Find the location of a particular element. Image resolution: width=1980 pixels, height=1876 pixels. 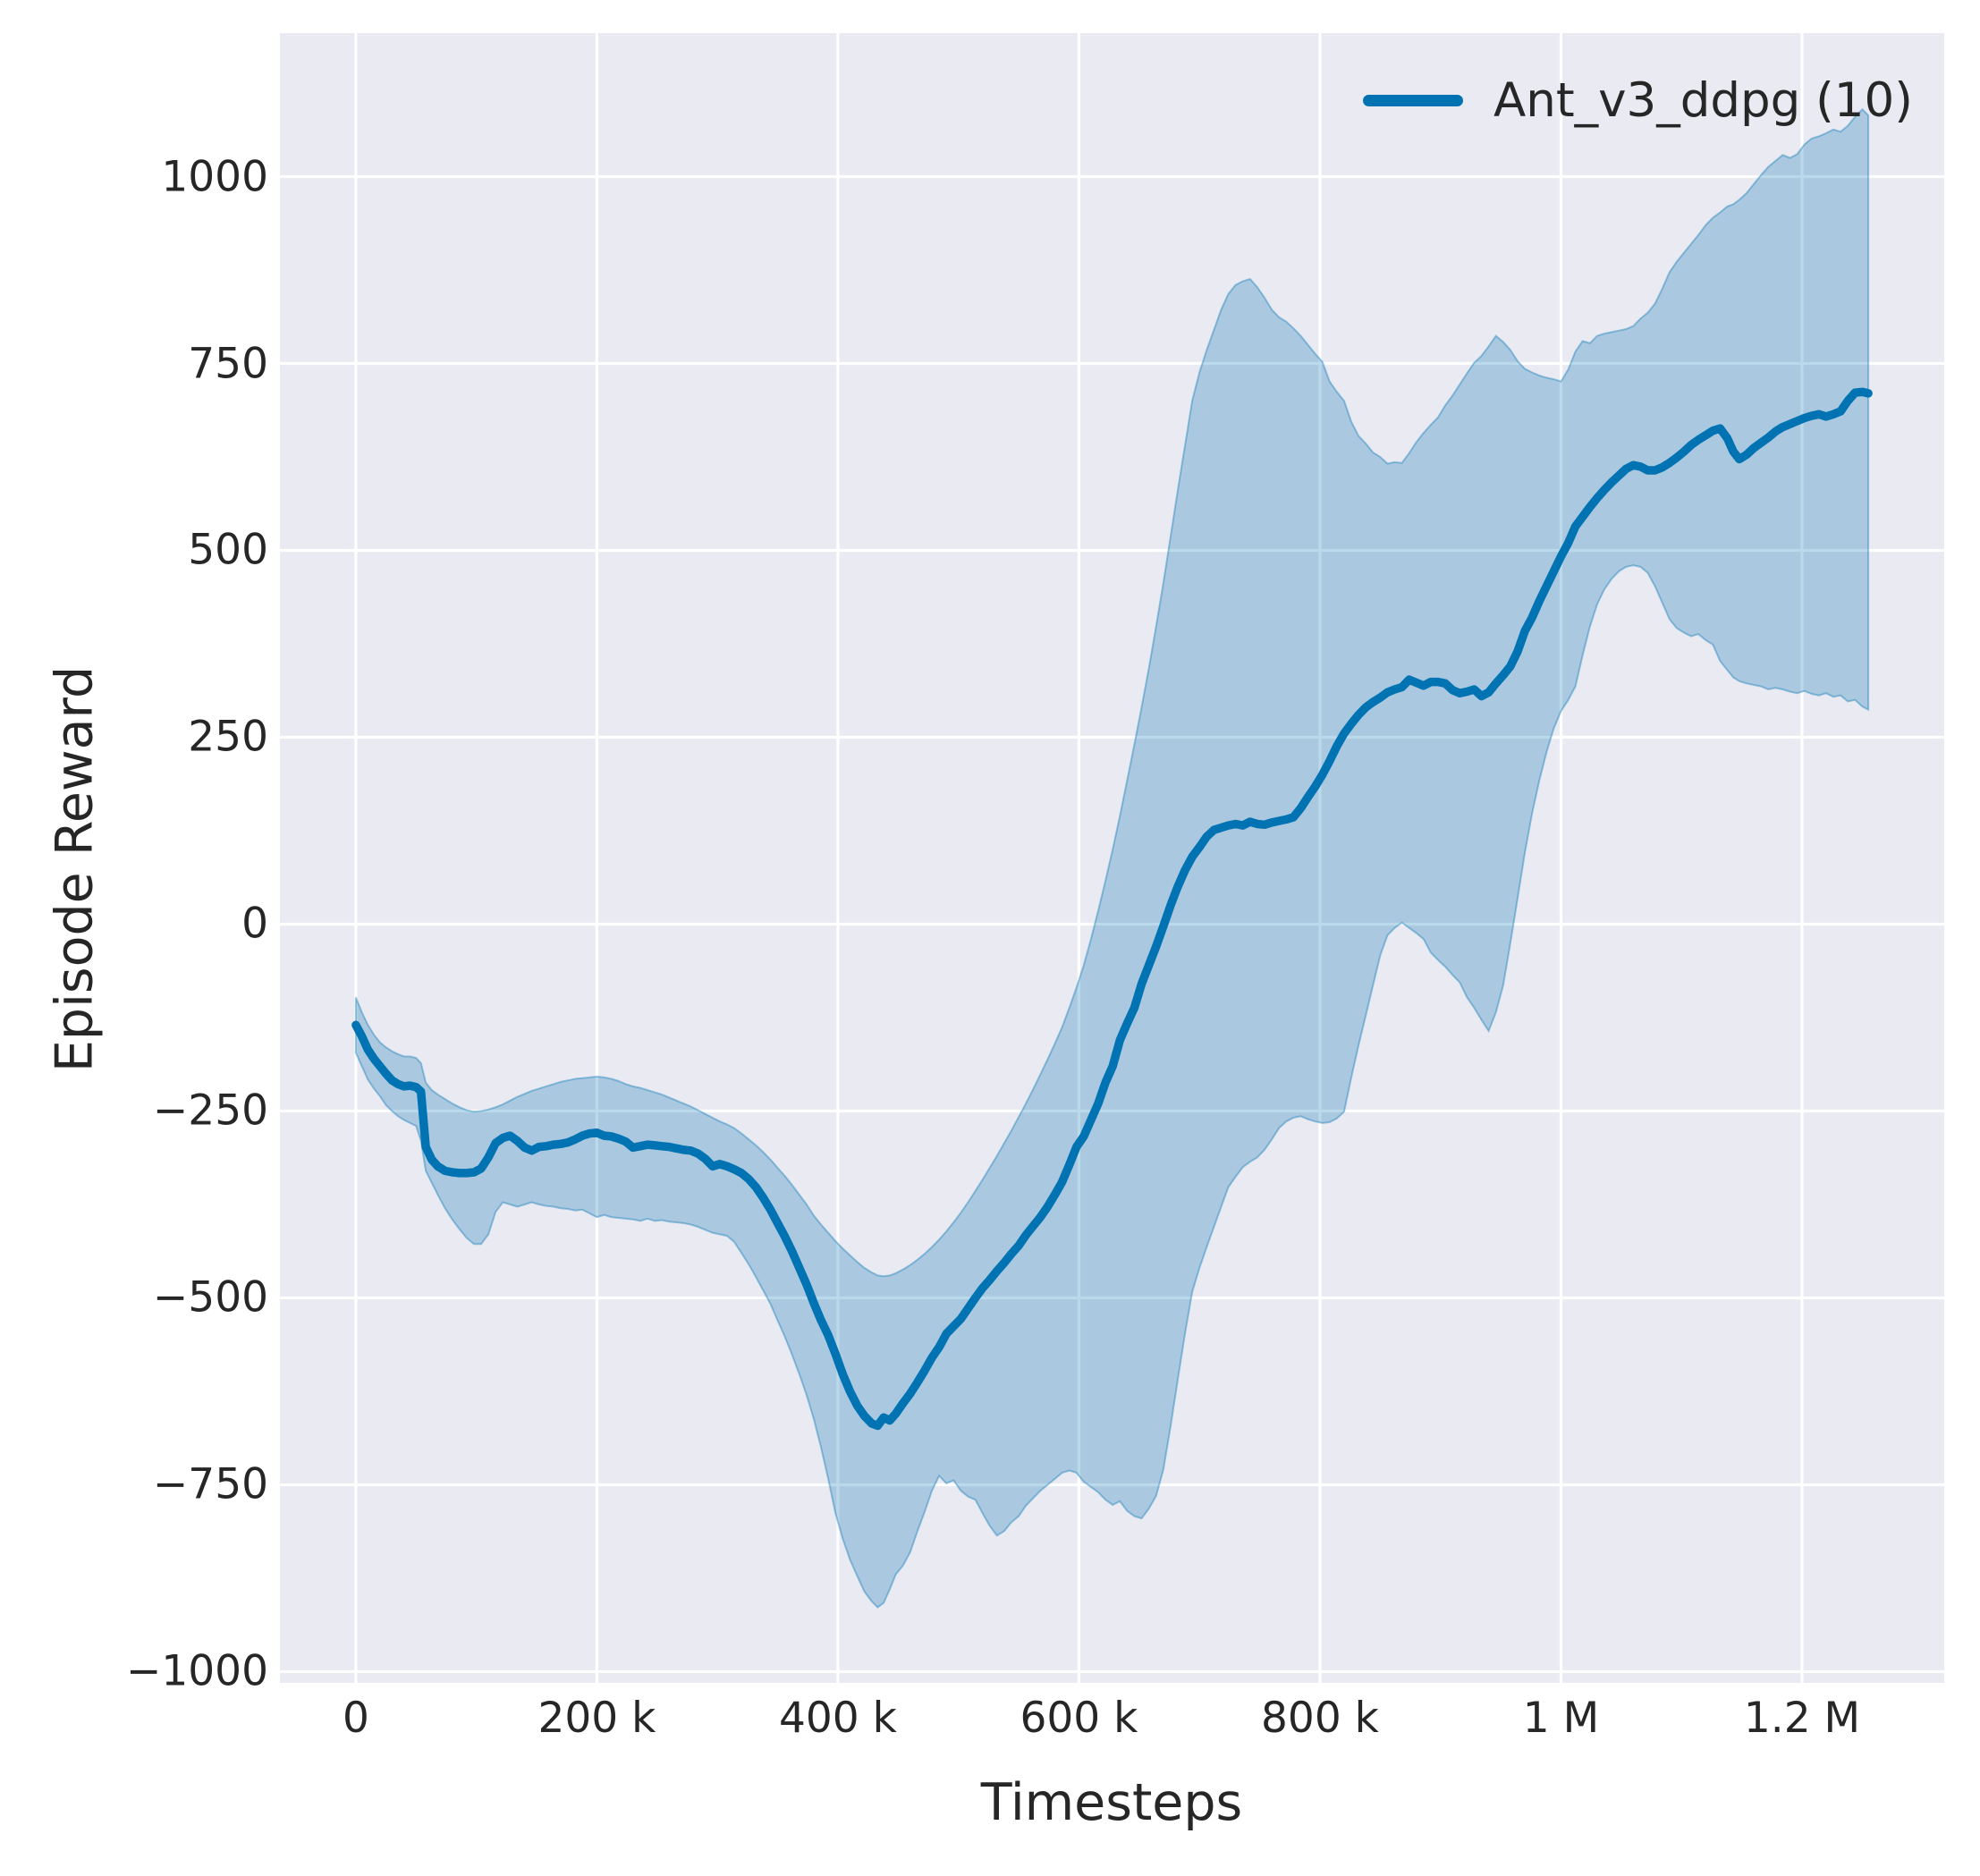

legend-line-swatch is located at coordinates (1413, 101).